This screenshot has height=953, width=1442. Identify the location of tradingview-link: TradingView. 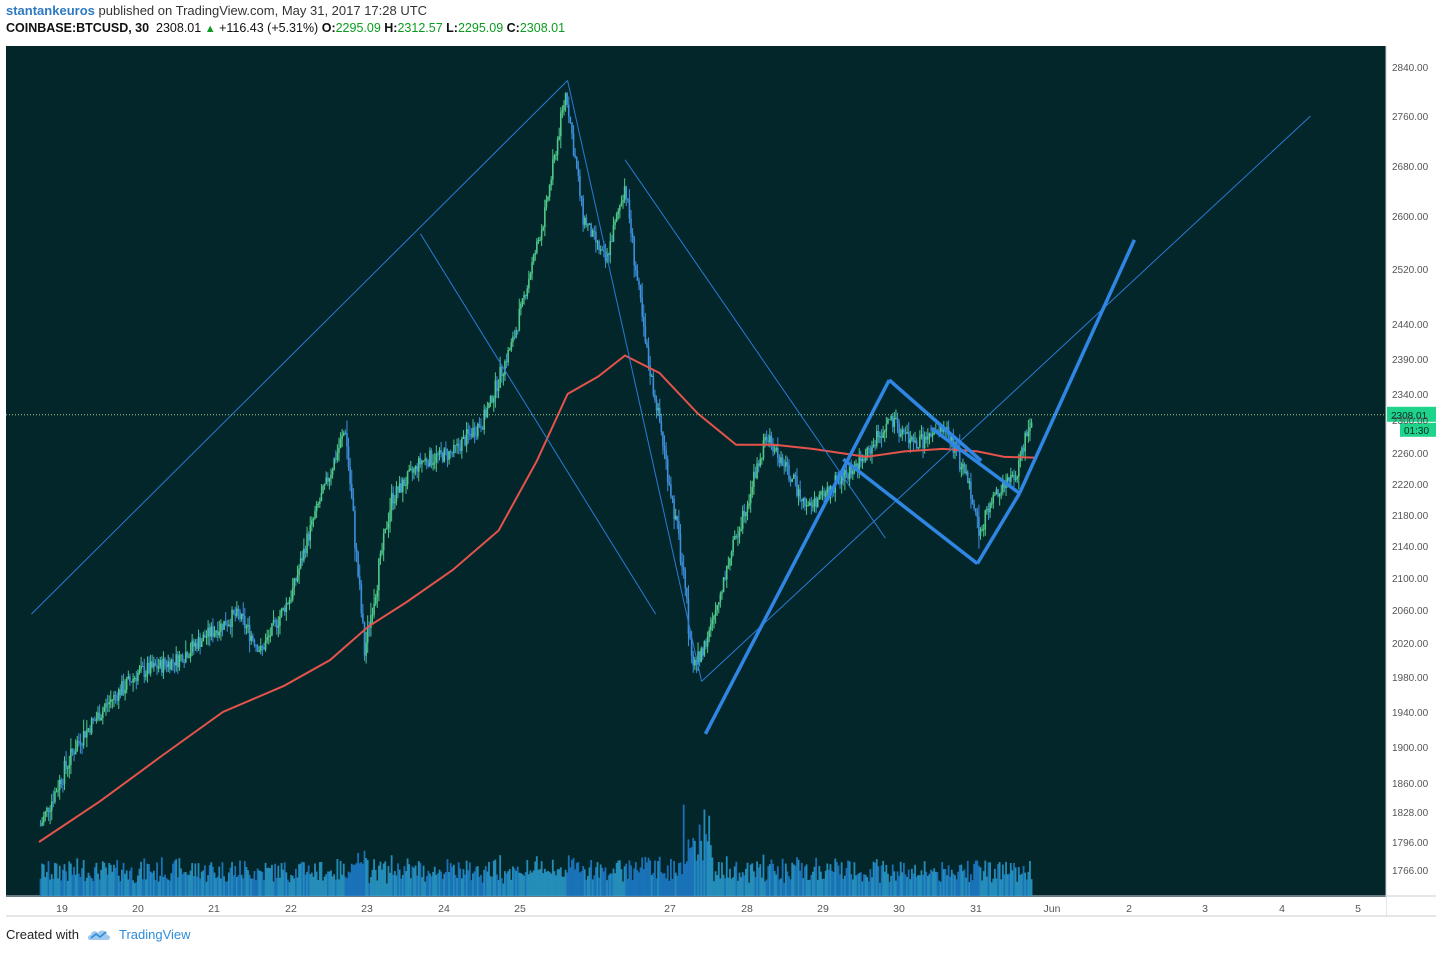
(154, 934).